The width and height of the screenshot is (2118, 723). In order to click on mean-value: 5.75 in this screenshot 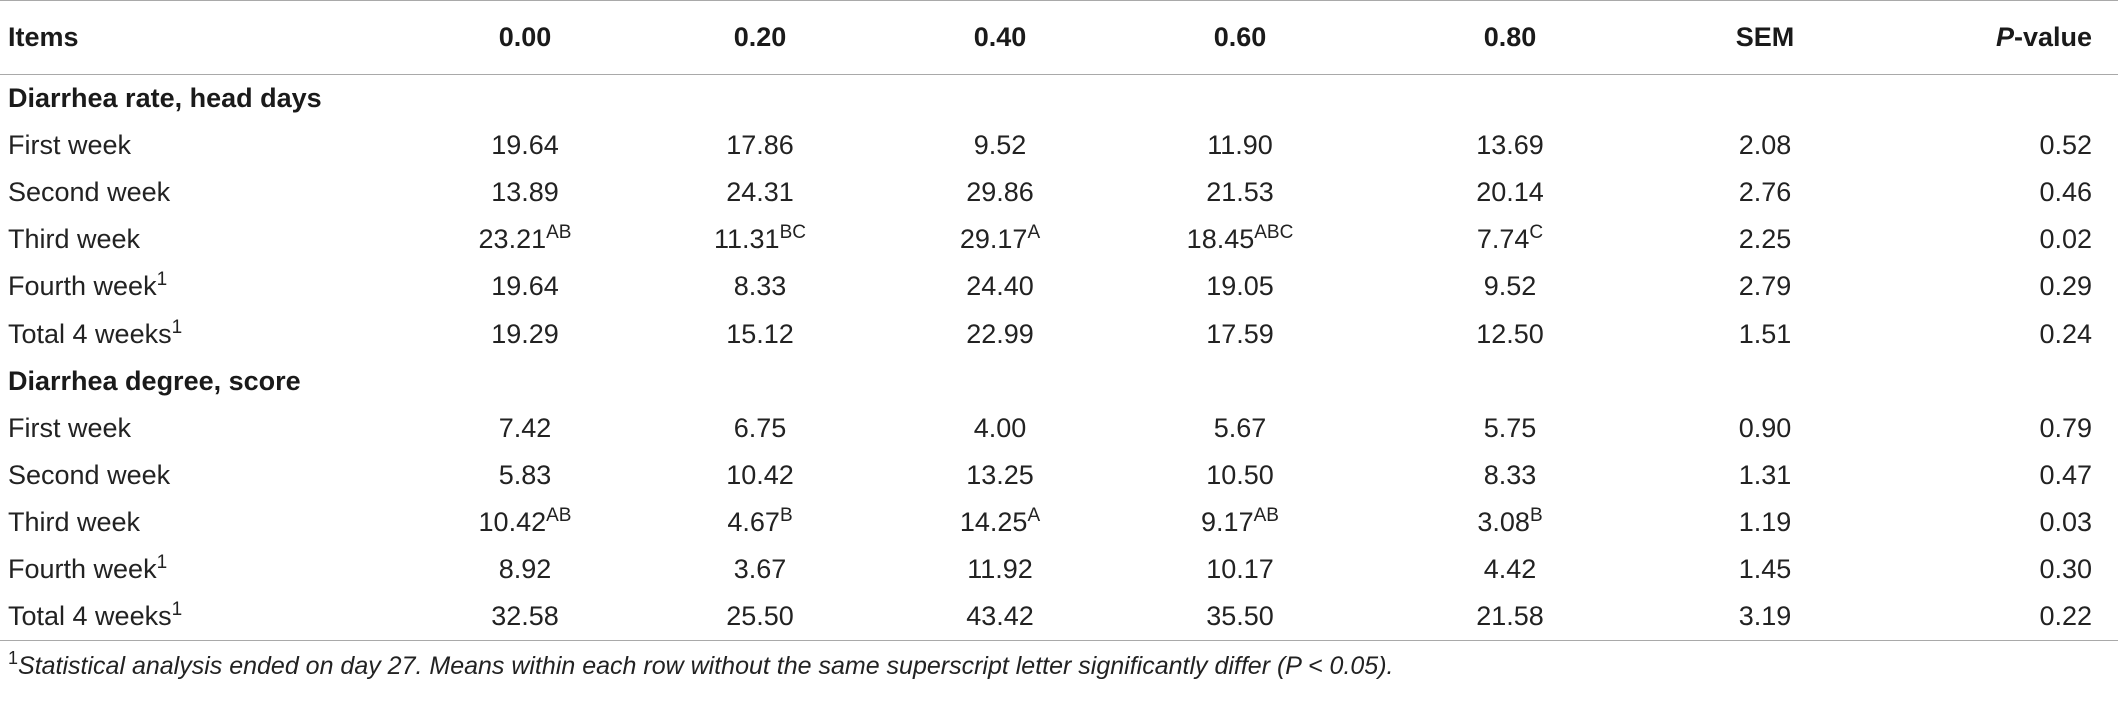, I will do `click(1510, 427)`.